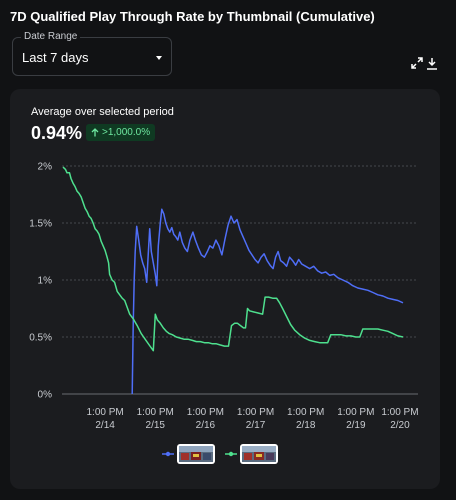 Image resolution: width=456 pixels, height=500 pixels. What do you see at coordinates (102, 112) in the screenshot?
I see `summary-label: Average over selected period` at bounding box center [102, 112].